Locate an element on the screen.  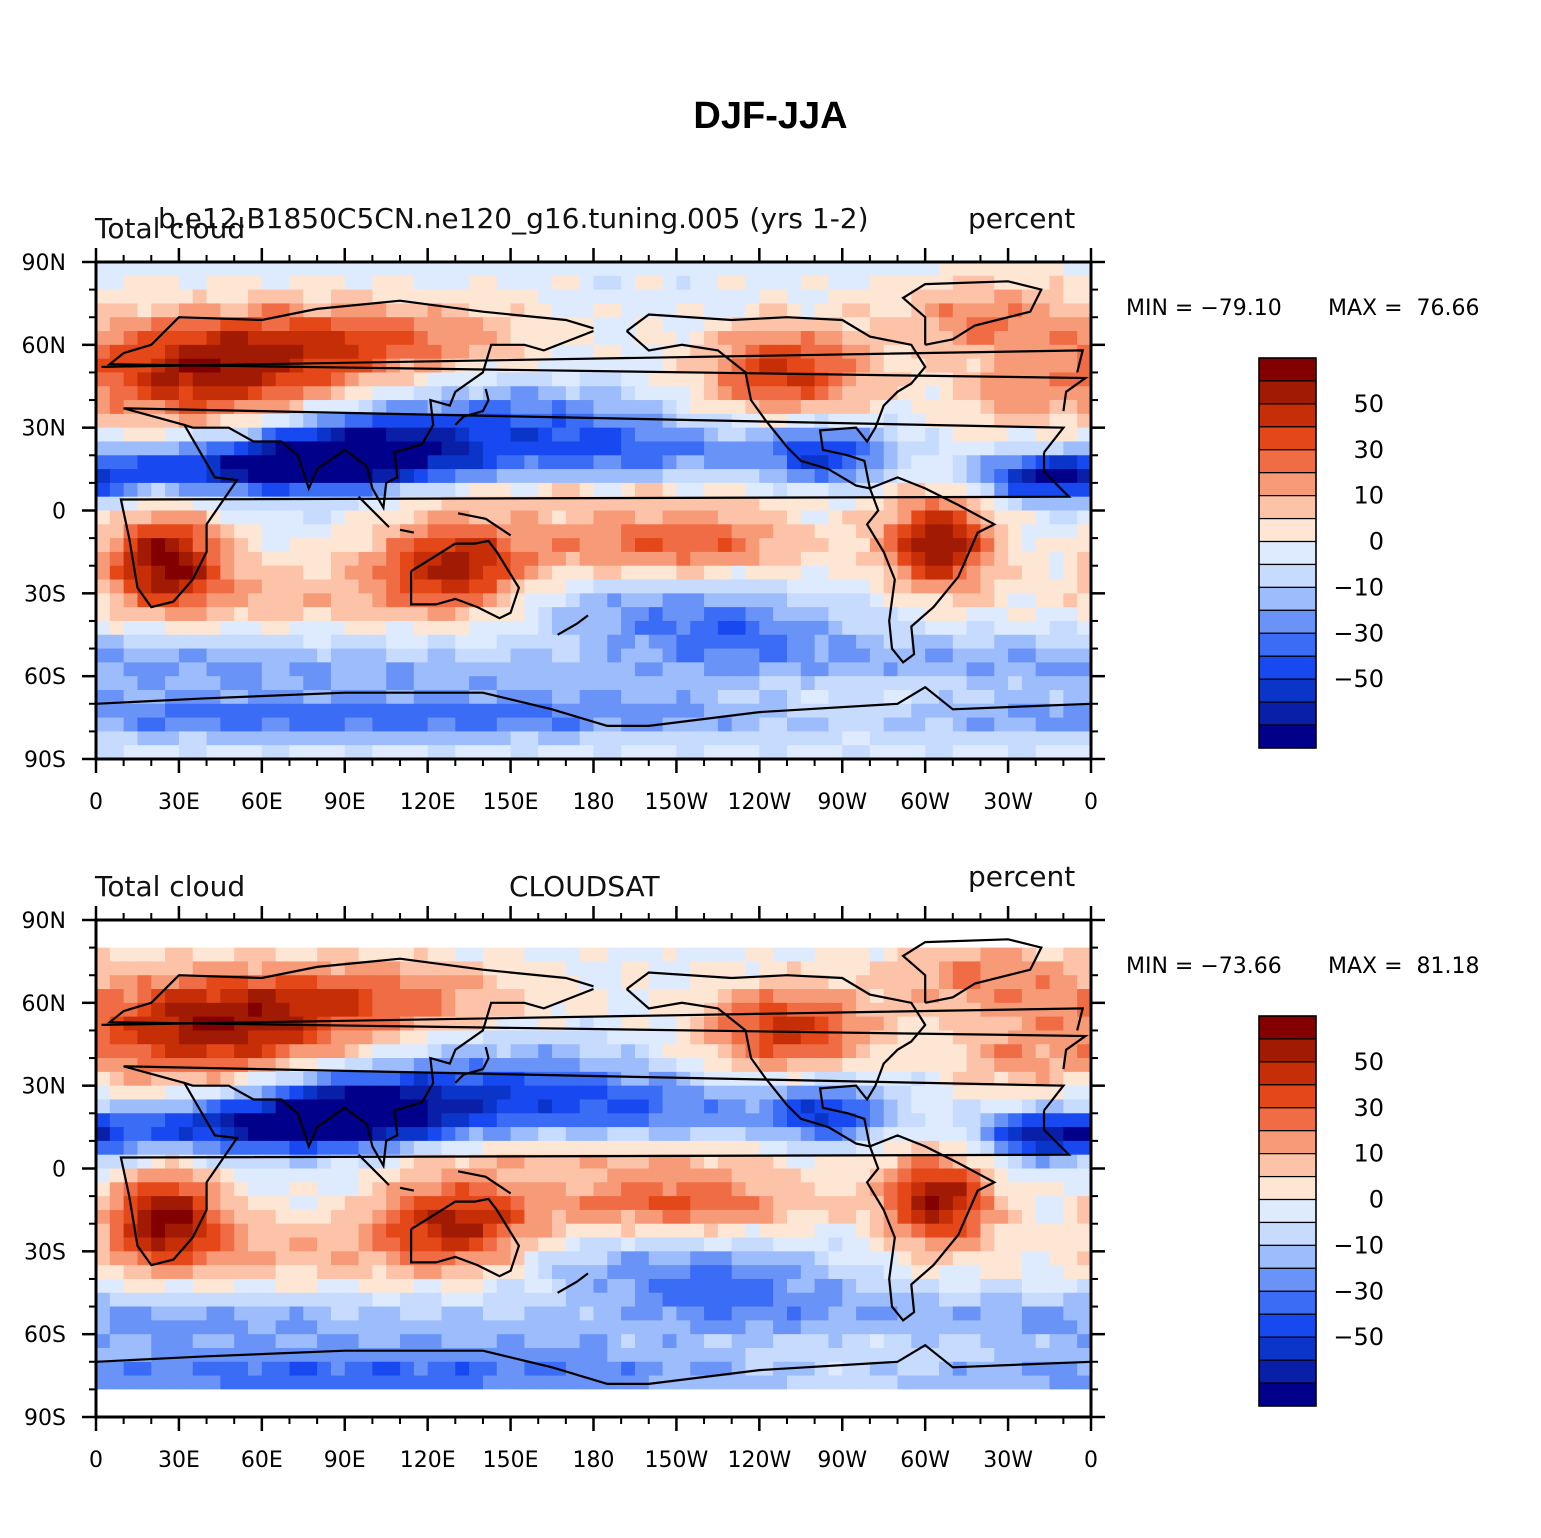
colorbar-label: 0 is located at coordinates (1376, 1200).